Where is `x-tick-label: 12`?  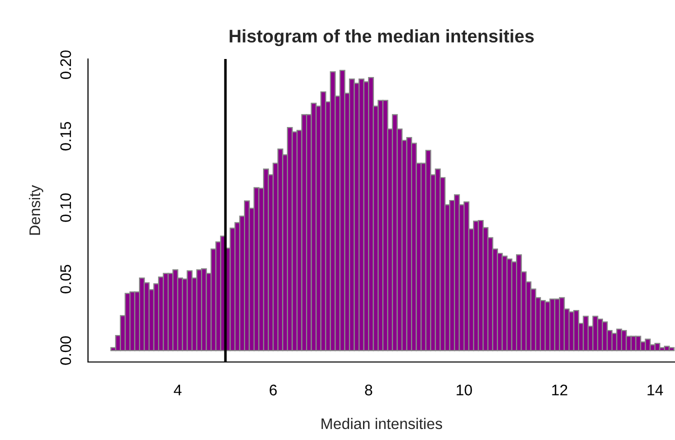
x-tick-label: 12 is located at coordinates (560, 390).